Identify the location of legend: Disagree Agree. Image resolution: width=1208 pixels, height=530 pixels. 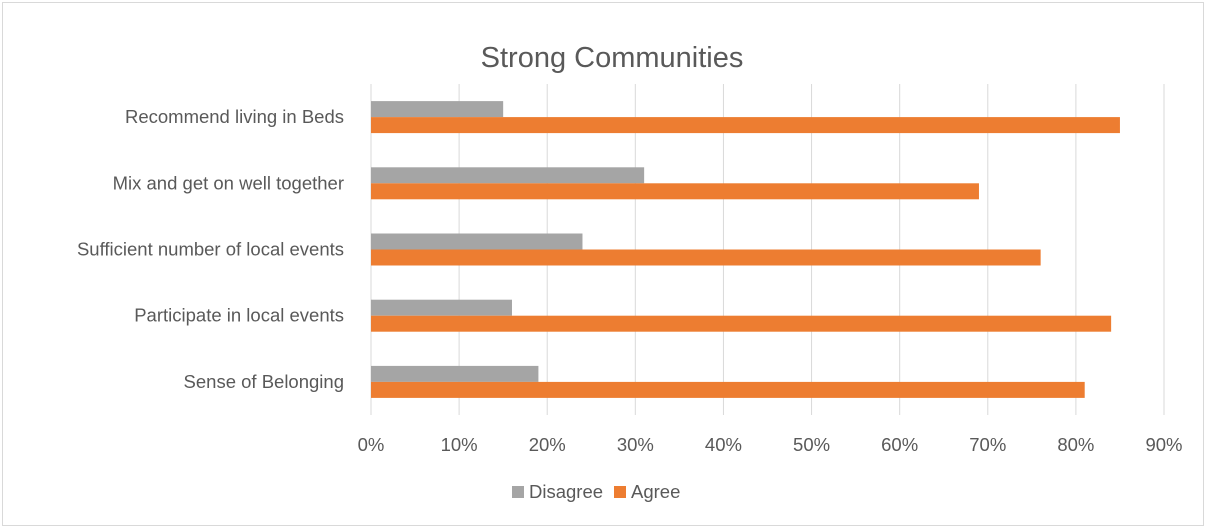
(596, 491).